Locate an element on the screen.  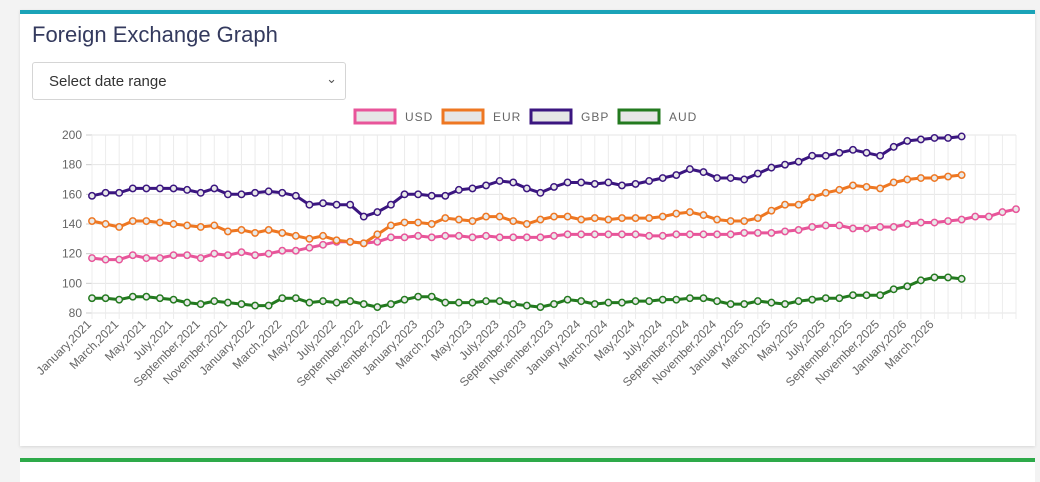
legend-swatch-eur is located at coordinates (463, 116).